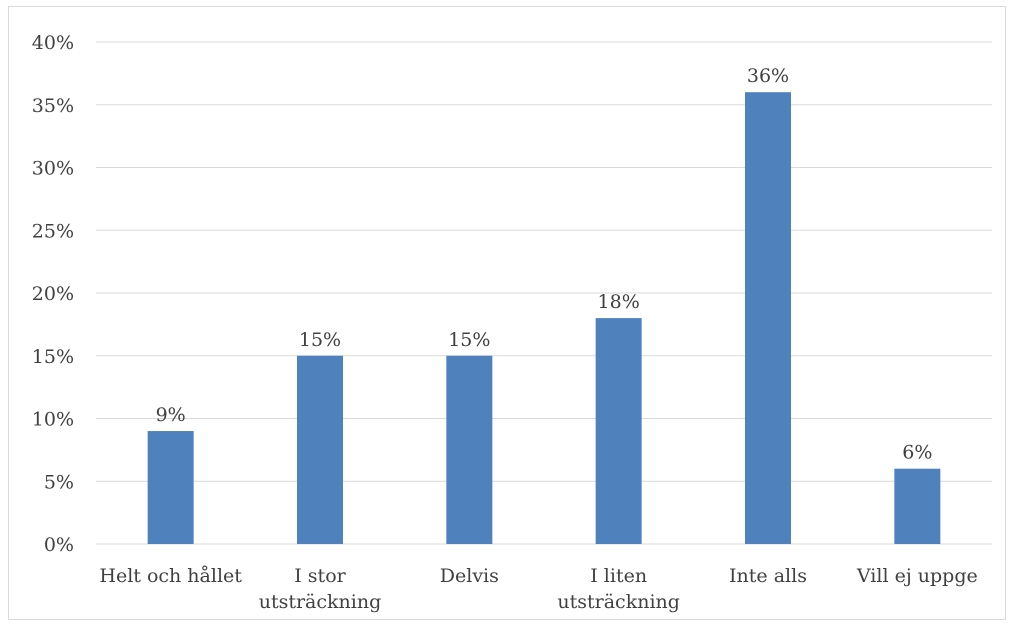 The width and height of the screenshot is (1010, 626). What do you see at coordinates (53, 231) in the screenshot?
I see `y-tick-label: 25%` at bounding box center [53, 231].